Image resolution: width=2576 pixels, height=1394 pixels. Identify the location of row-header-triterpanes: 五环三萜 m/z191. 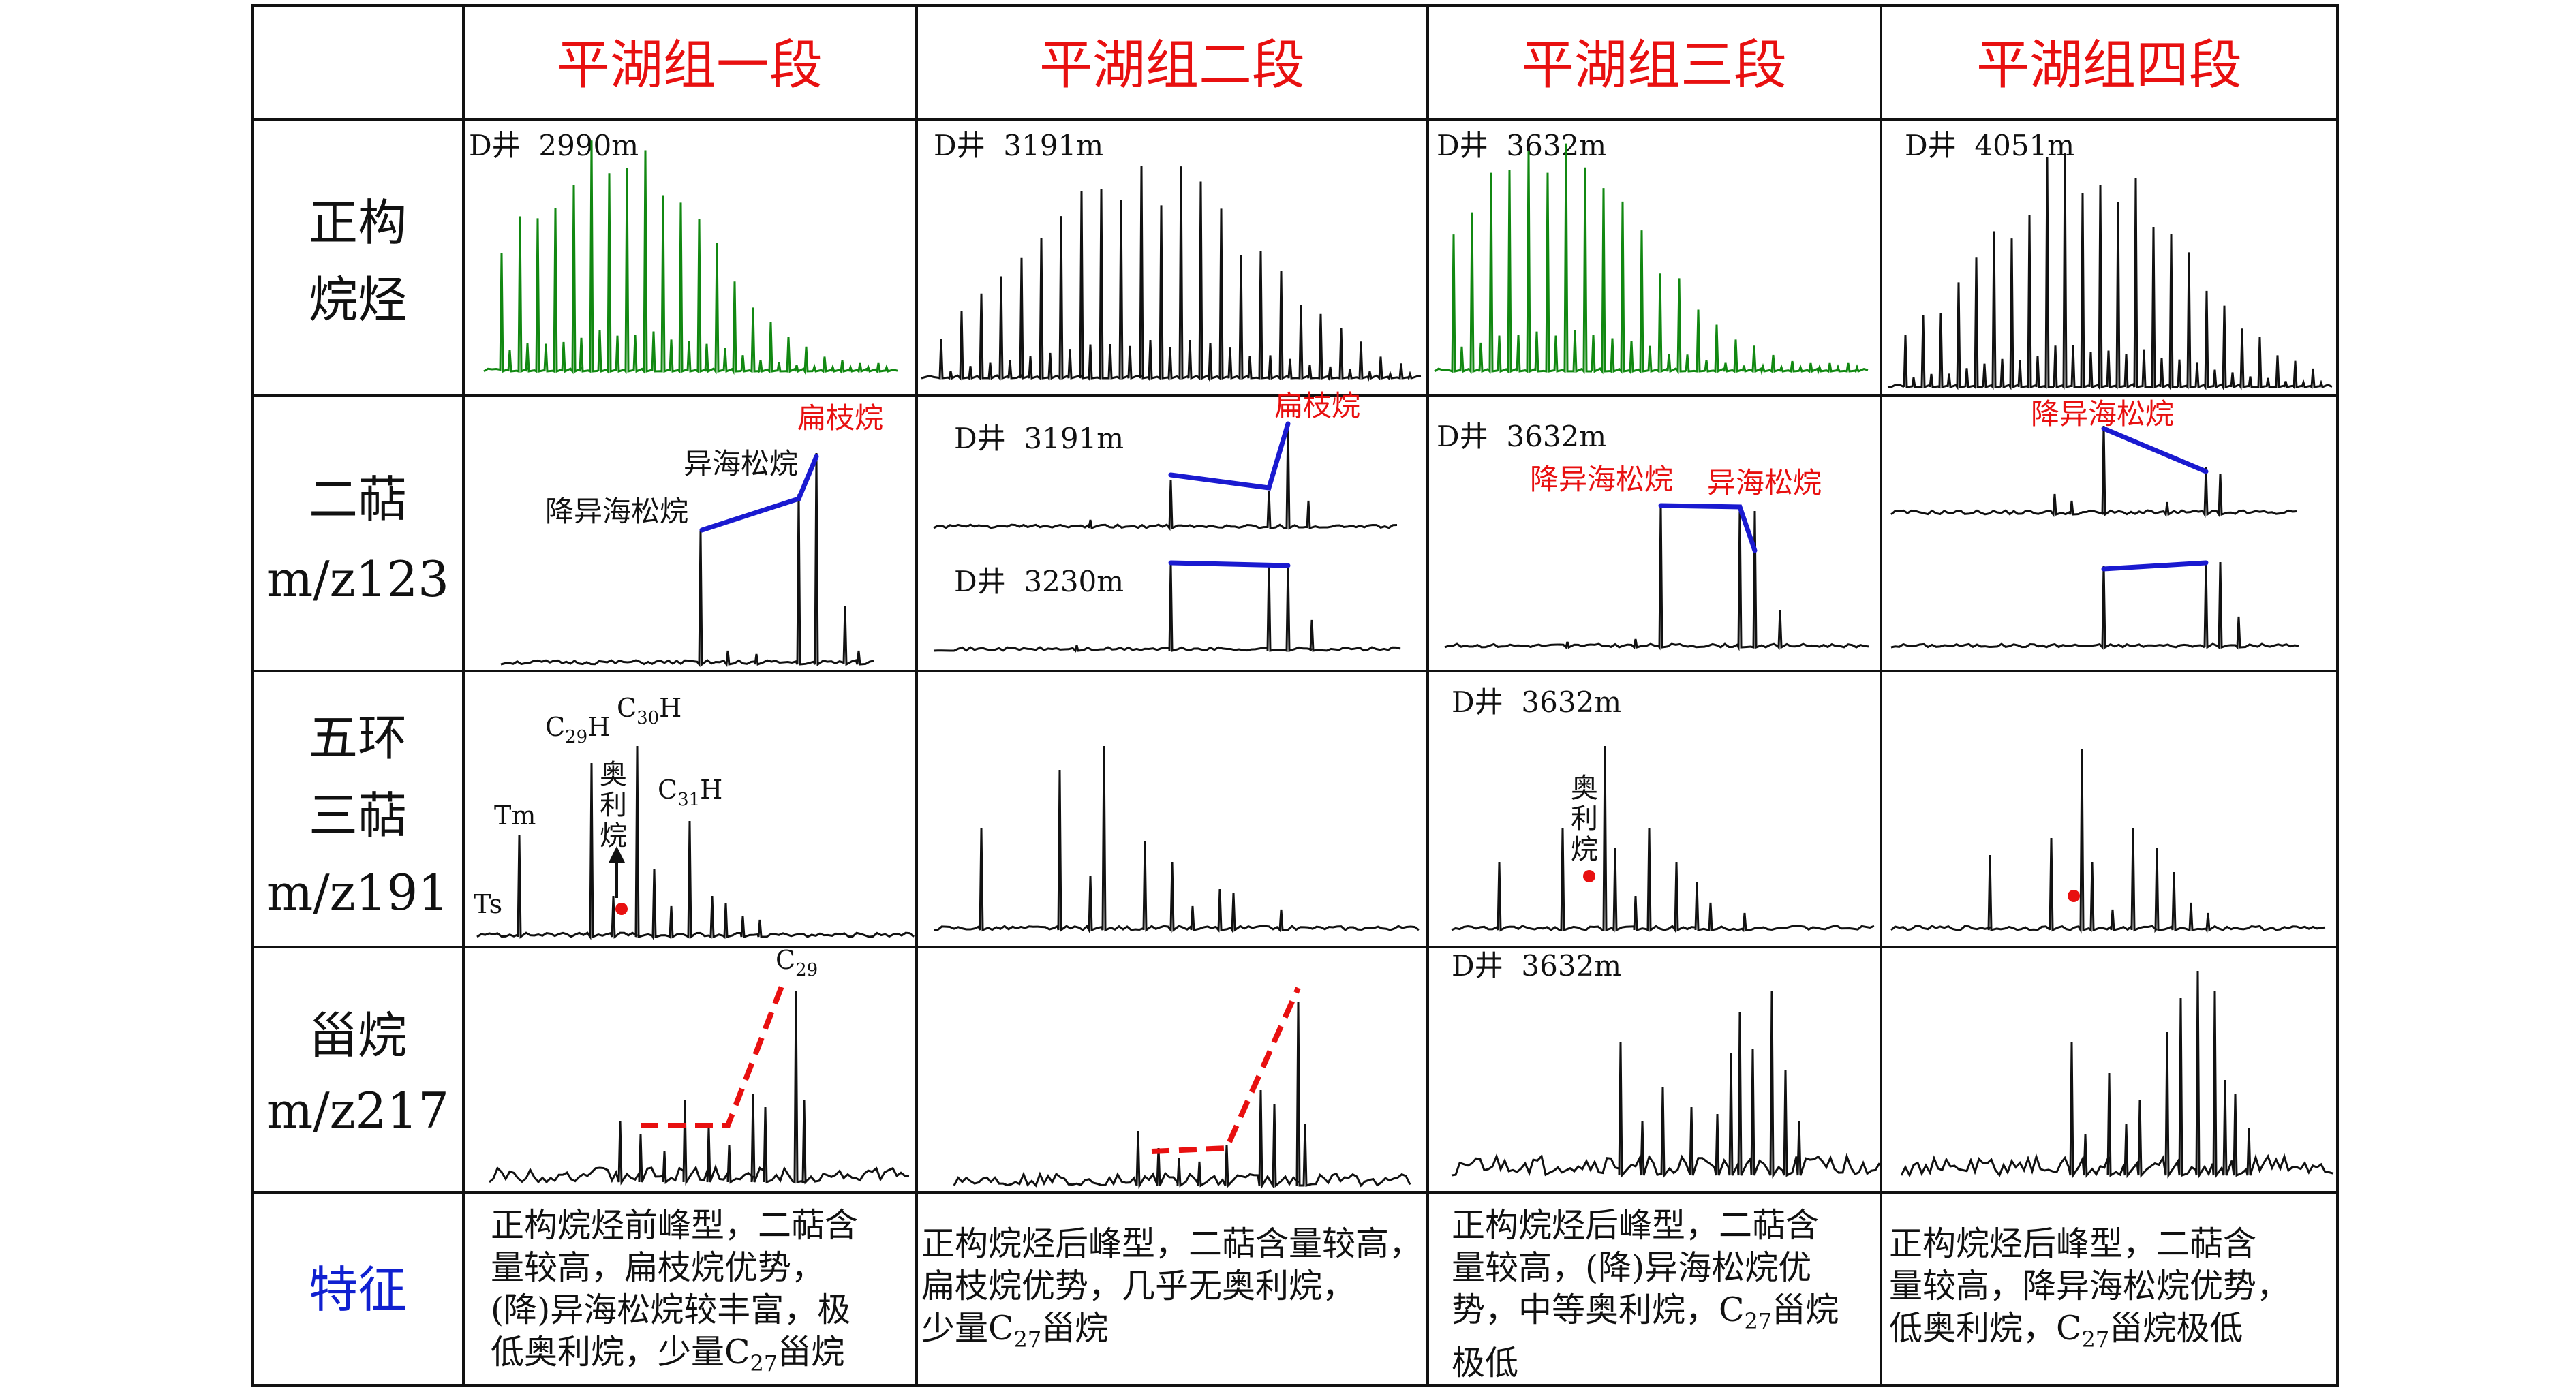
(357, 815).